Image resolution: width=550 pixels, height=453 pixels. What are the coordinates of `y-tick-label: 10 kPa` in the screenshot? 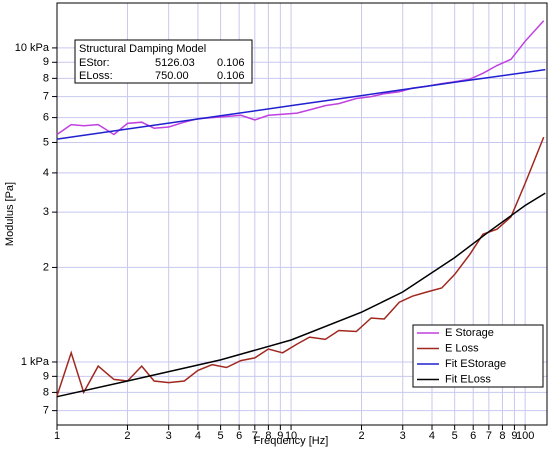 It's located at (32, 48).